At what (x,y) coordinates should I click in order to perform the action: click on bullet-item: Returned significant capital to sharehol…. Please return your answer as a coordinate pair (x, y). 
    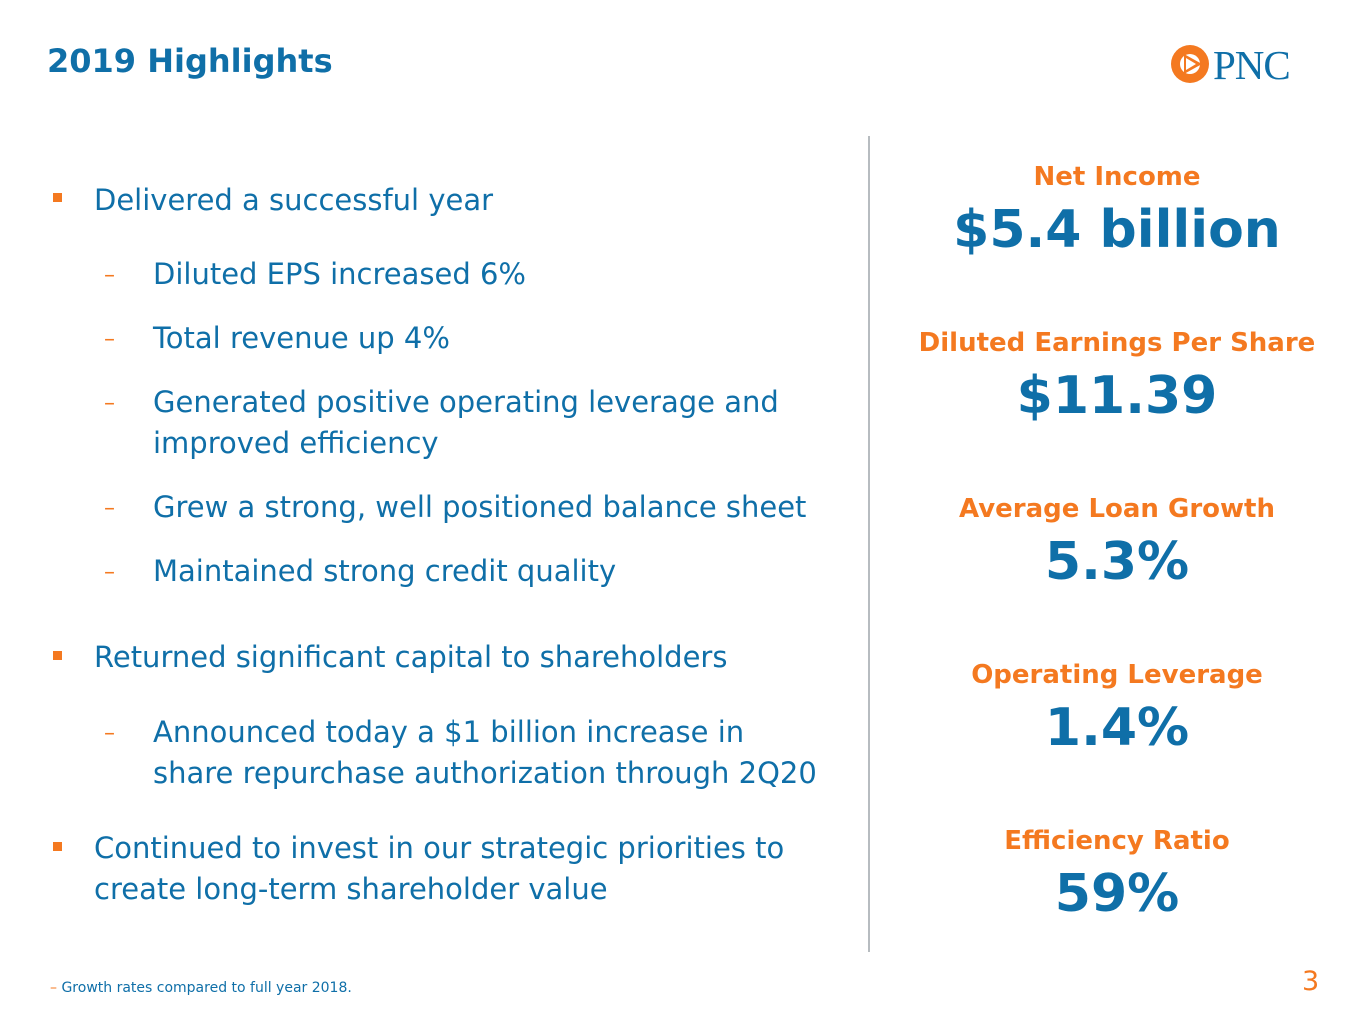
    Looking at the image, I should click on (411, 657).